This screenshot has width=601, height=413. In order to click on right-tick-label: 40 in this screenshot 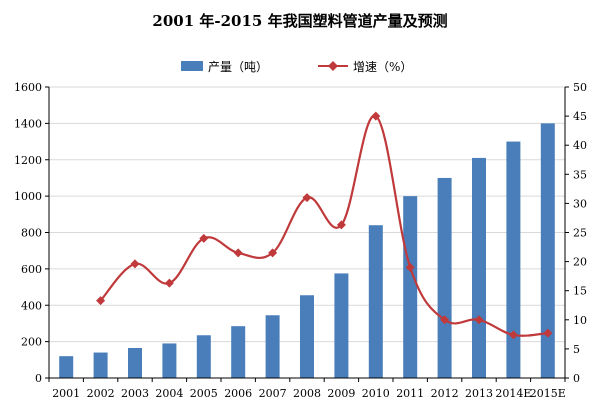, I will do `click(580, 145)`.